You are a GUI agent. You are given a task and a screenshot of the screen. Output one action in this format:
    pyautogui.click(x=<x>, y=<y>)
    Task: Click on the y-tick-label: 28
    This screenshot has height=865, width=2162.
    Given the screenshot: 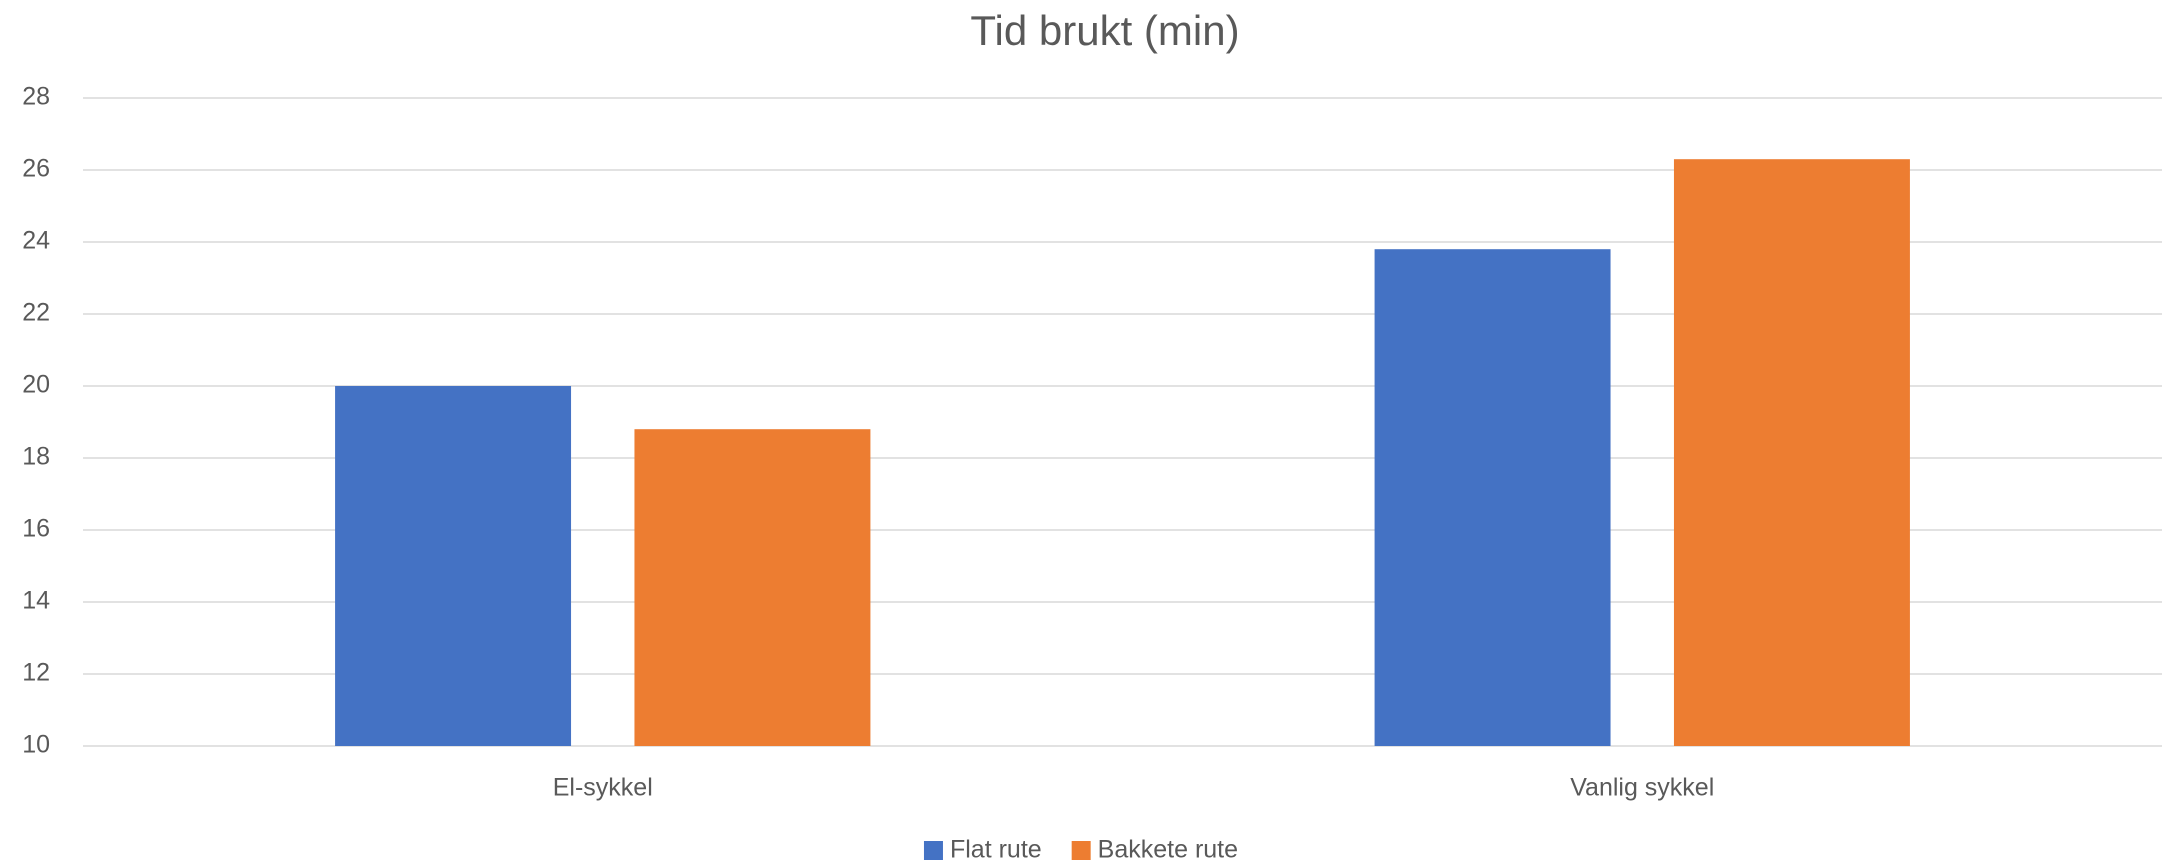 What is the action you would take?
    pyautogui.click(x=36, y=97)
    